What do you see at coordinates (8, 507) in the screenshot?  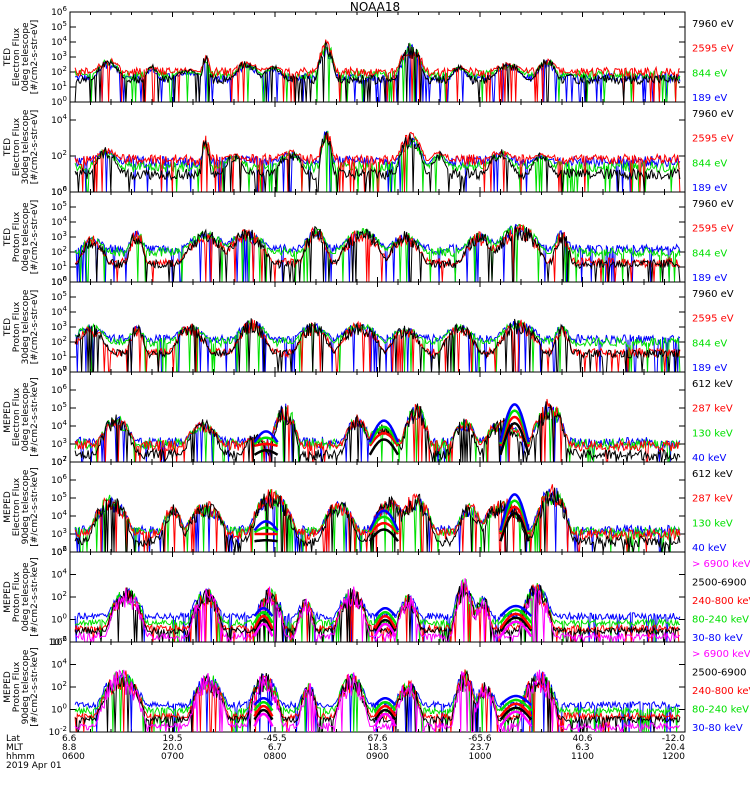 I see `y-axis-label-line: MEPED` at bounding box center [8, 507].